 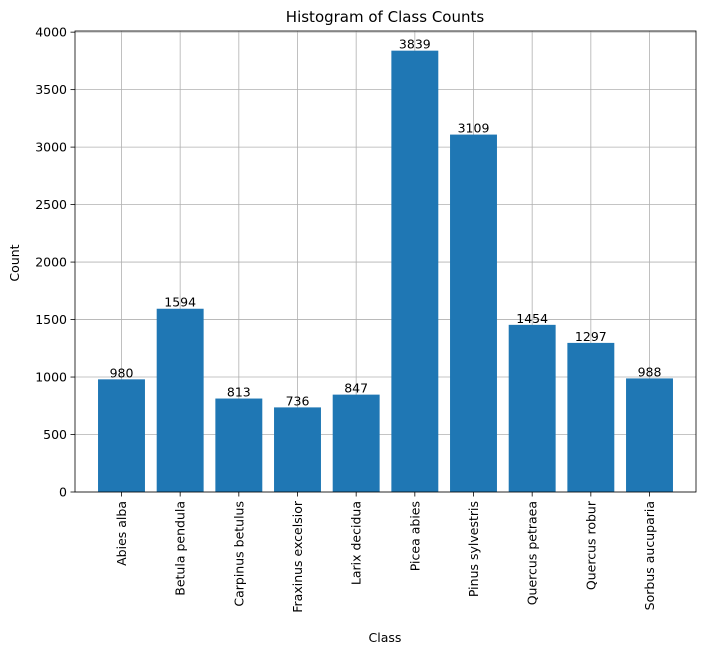 I want to click on x-tick-label: Picea abies, so click(x=414, y=536).